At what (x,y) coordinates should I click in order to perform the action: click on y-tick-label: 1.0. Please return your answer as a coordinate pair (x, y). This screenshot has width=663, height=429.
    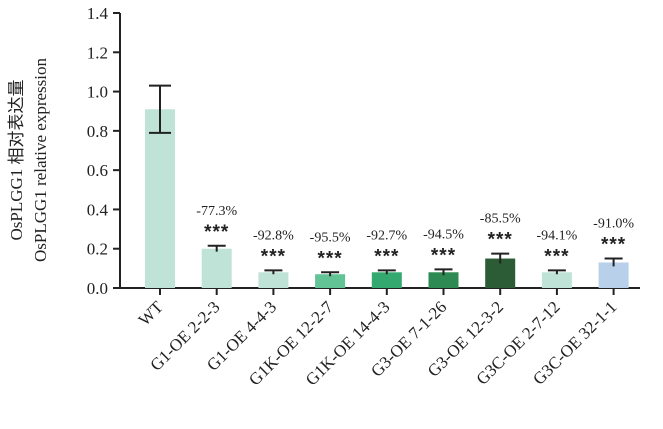
    Looking at the image, I should click on (97, 92).